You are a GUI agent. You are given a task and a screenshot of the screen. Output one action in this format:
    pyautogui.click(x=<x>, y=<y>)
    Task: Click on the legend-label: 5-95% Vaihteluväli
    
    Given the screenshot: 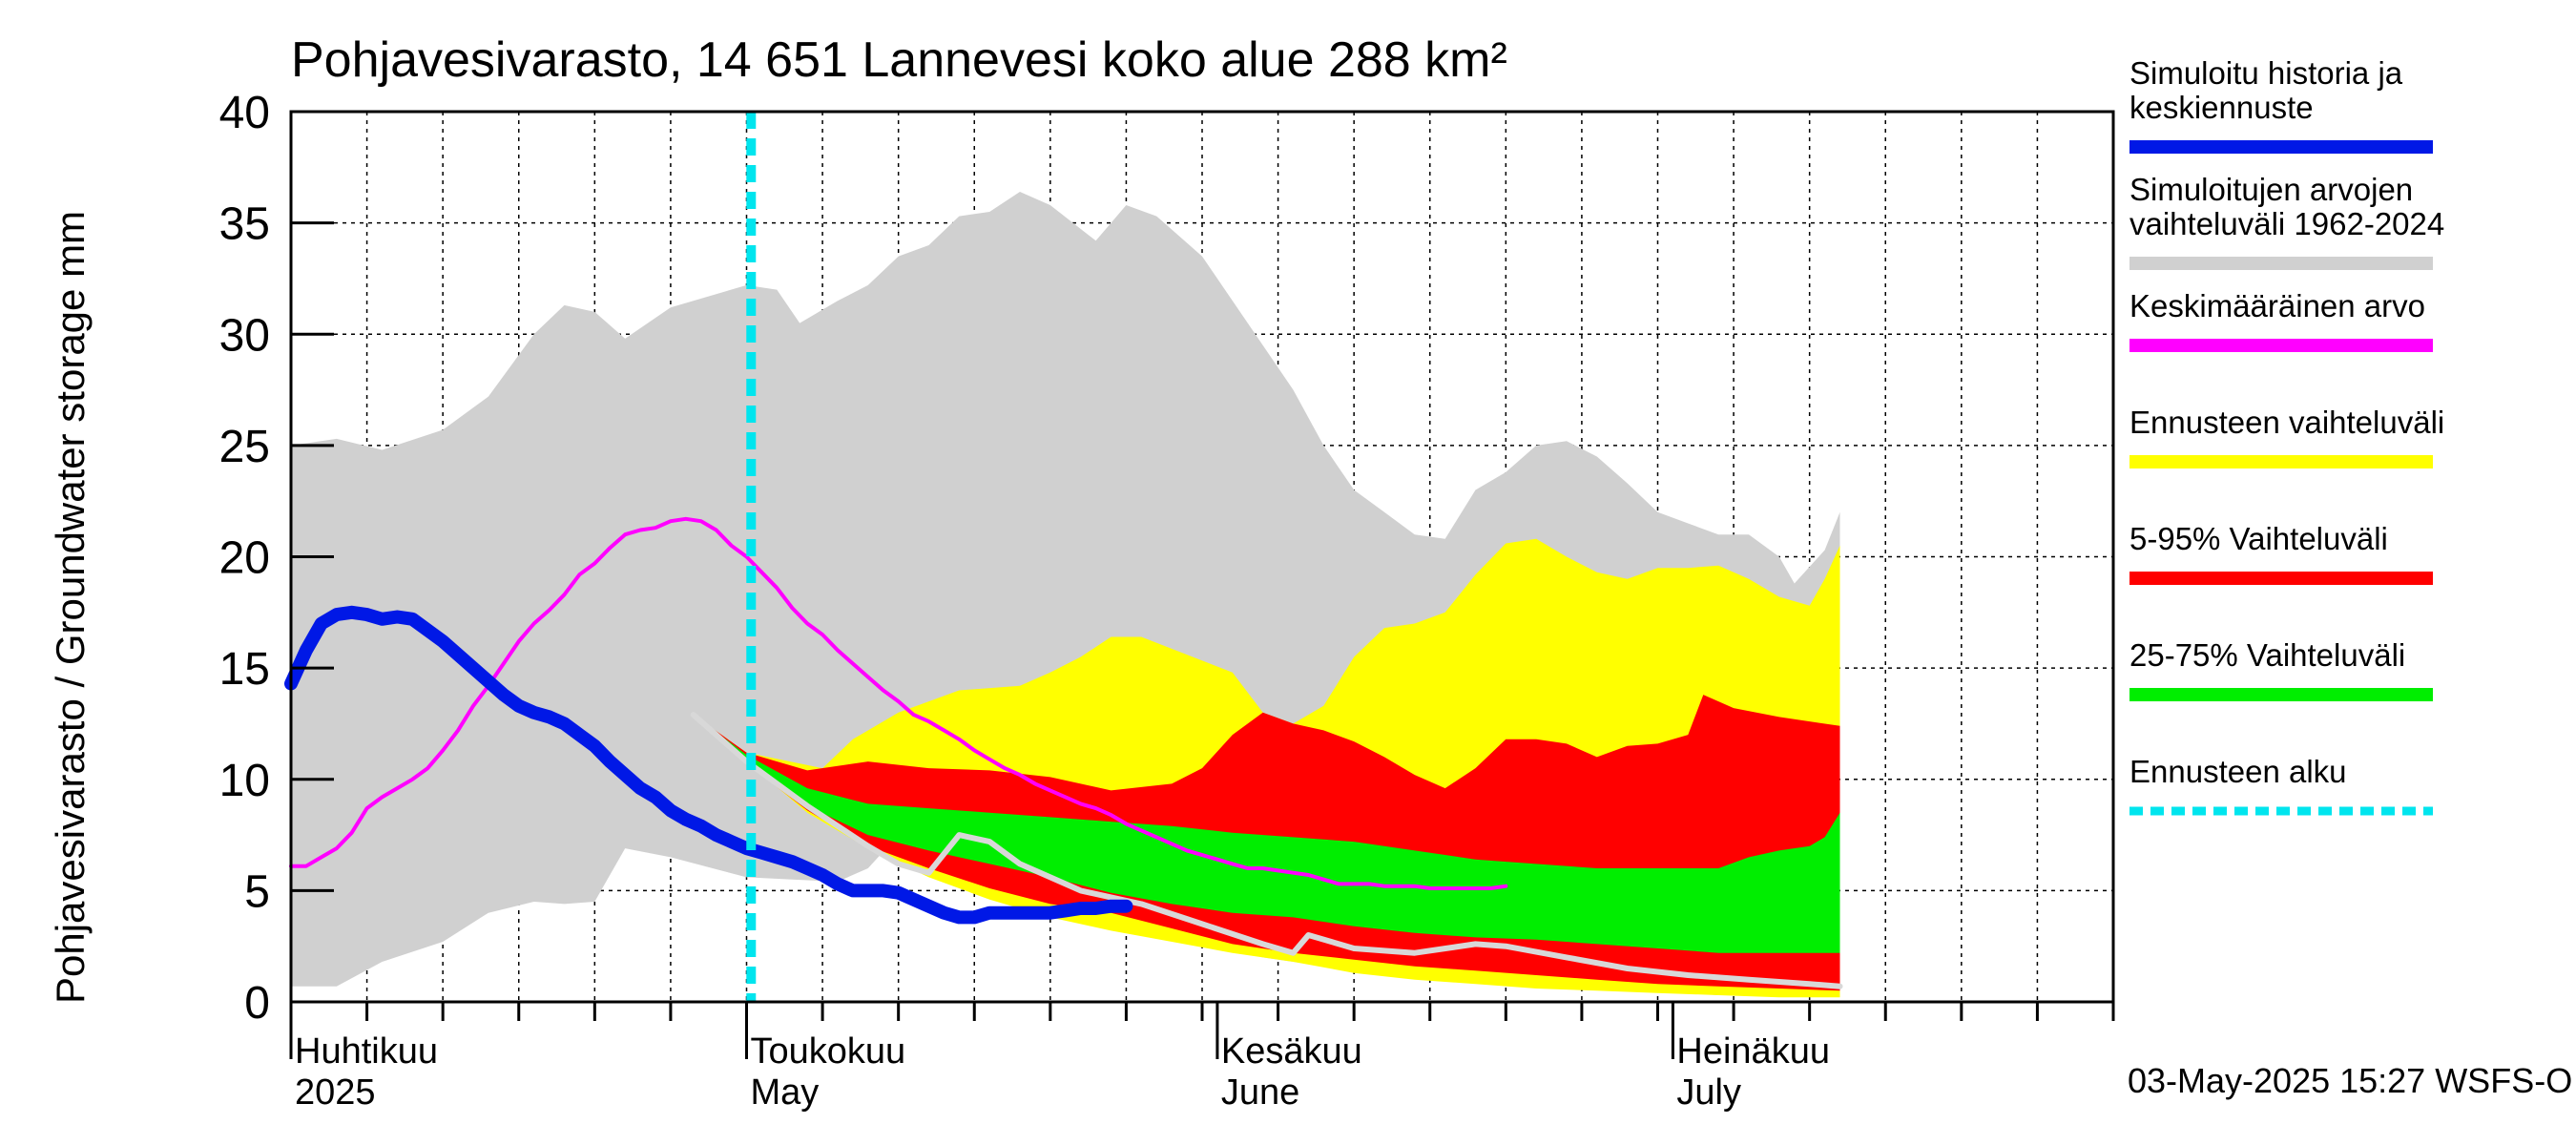 What is the action you would take?
    pyautogui.click(x=2258, y=538)
    